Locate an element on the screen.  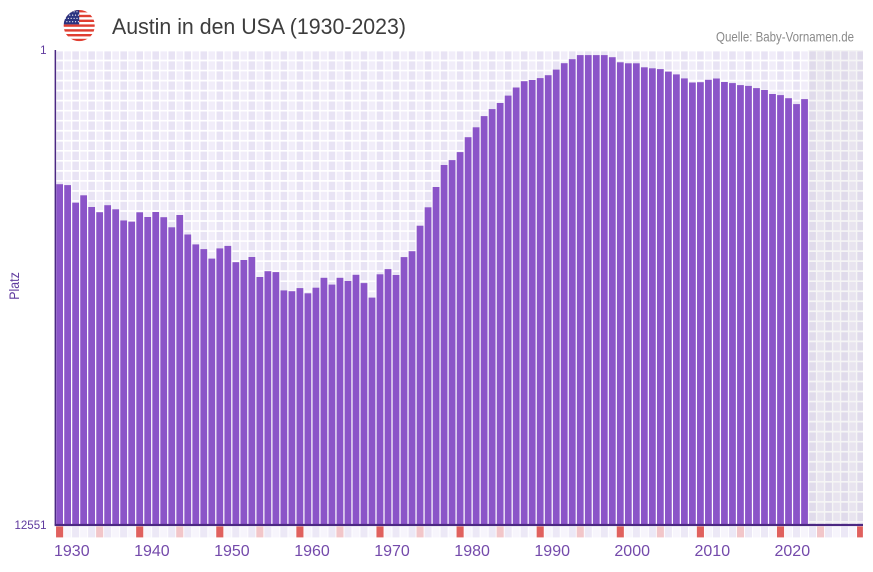
svg-text: 1990 is located at coordinates (552, 551).